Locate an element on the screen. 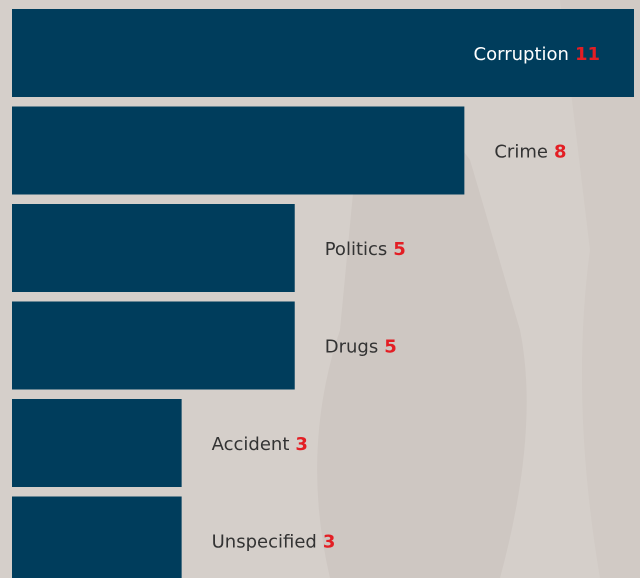 Image resolution: width=640 pixels, height=578 pixels. bar-value-label: 8 is located at coordinates (560, 152).